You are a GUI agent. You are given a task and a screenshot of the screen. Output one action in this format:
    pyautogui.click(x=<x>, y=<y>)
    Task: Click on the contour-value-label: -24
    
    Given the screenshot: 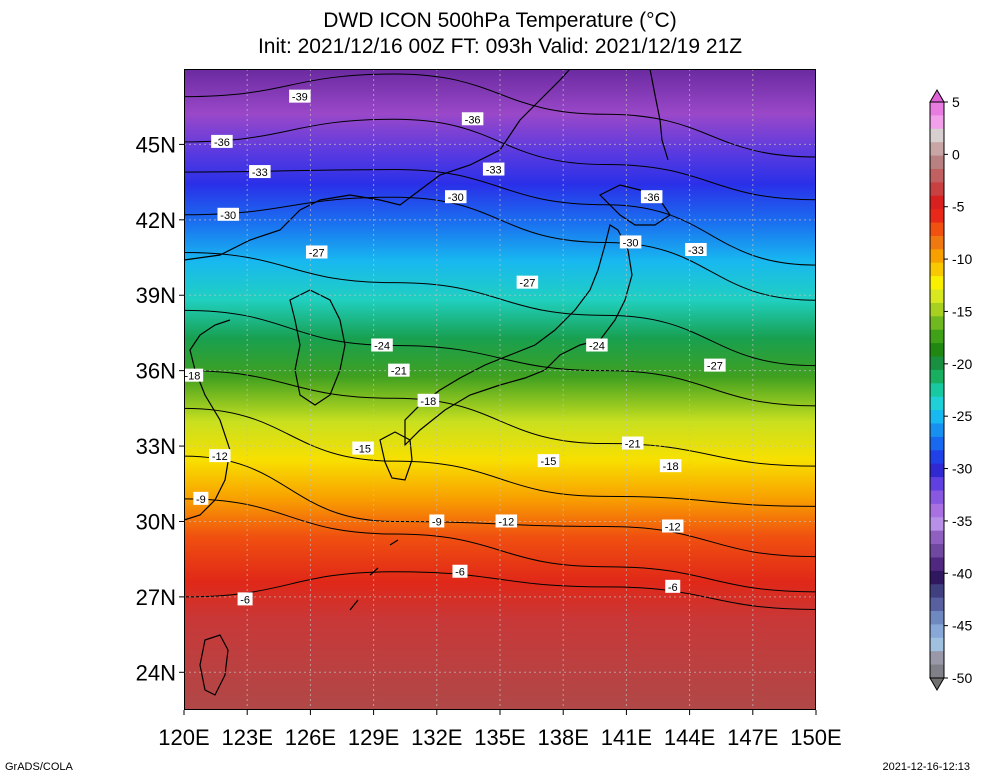 What is the action you would take?
    pyautogui.click(x=382, y=345)
    